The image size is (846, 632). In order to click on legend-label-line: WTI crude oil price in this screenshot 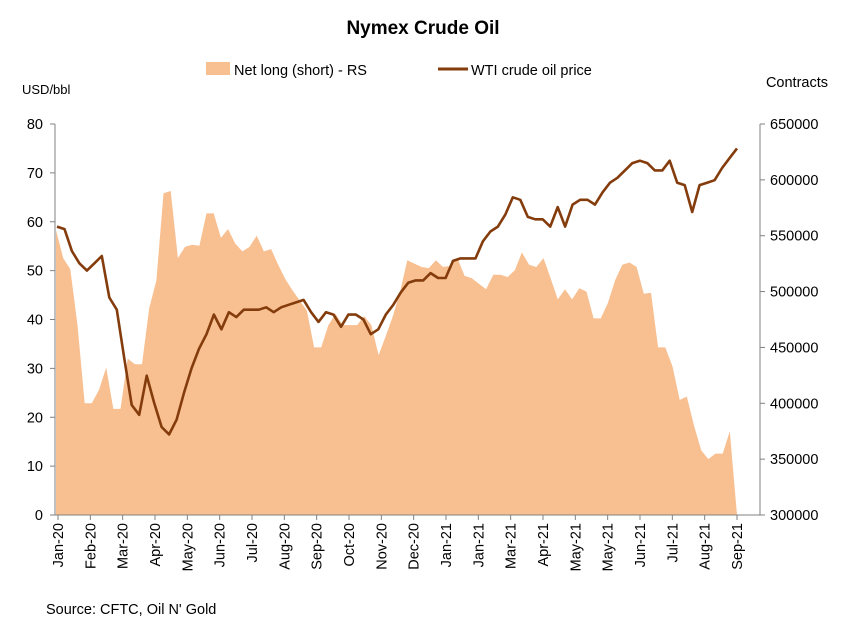, I will do `click(531, 71)`.